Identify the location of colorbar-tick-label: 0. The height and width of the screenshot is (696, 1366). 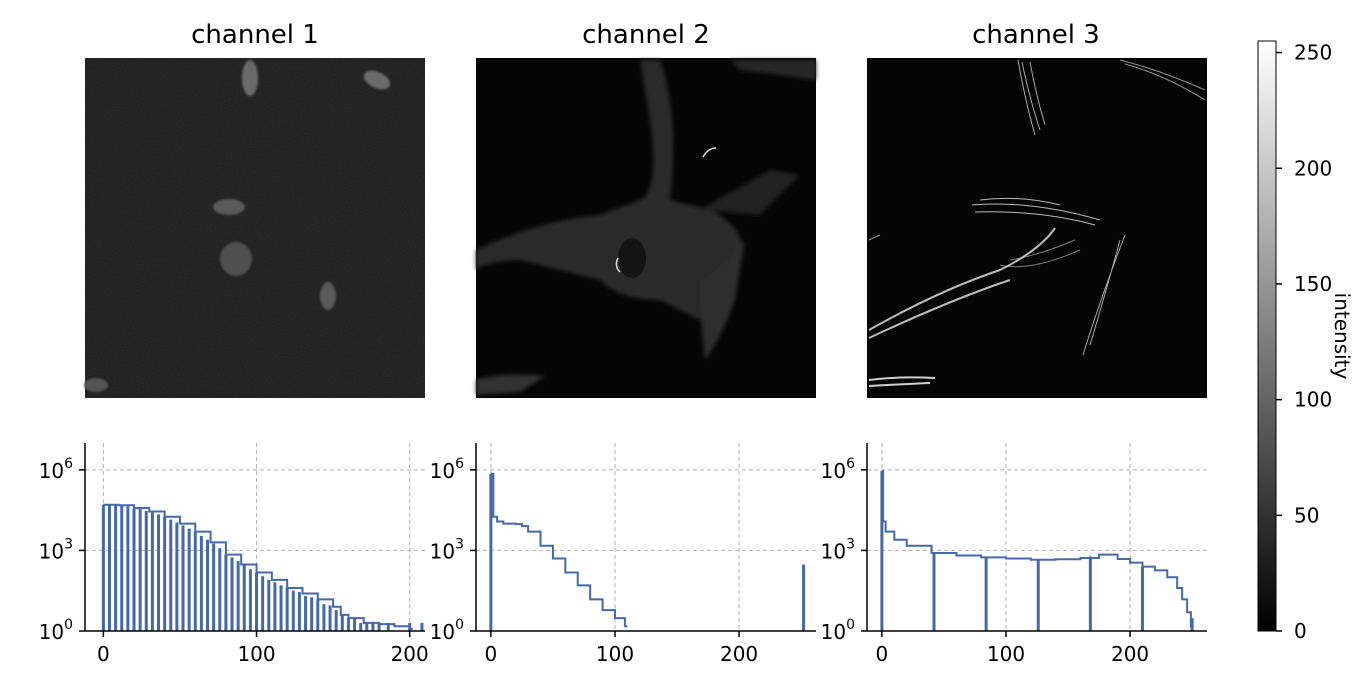
(1300, 631).